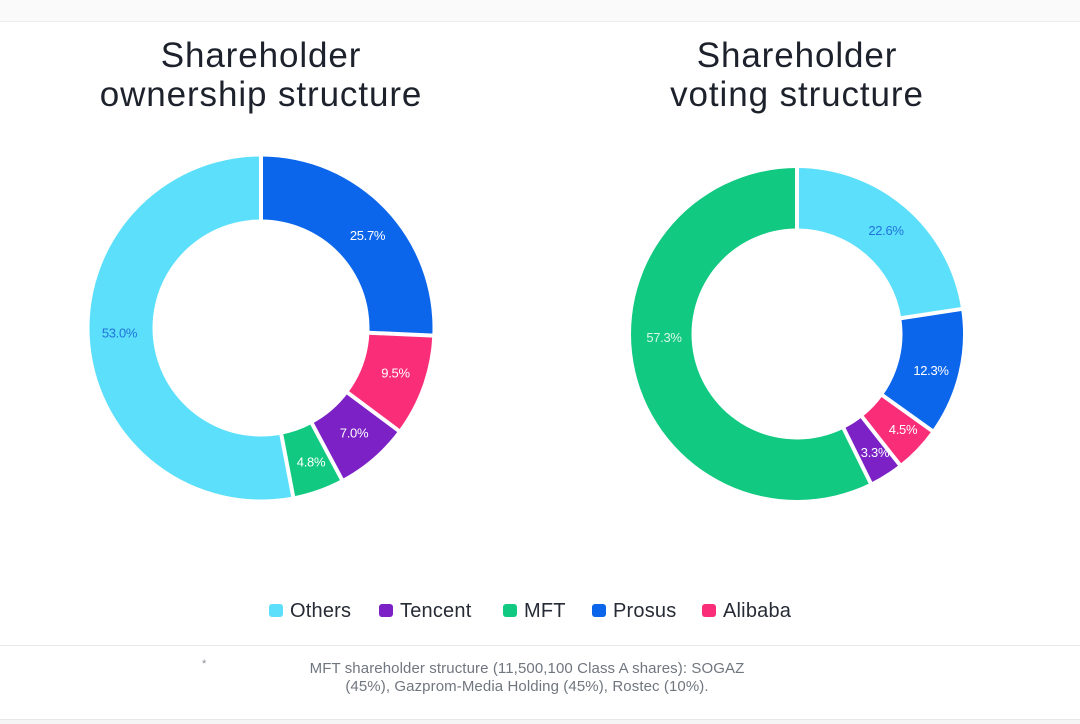 The width and height of the screenshot is (1080, 724). What do you see at coordinates (886, 230) in the screenshot?
I see `svg-text: 22.6%` at bounding box center [886, 230].